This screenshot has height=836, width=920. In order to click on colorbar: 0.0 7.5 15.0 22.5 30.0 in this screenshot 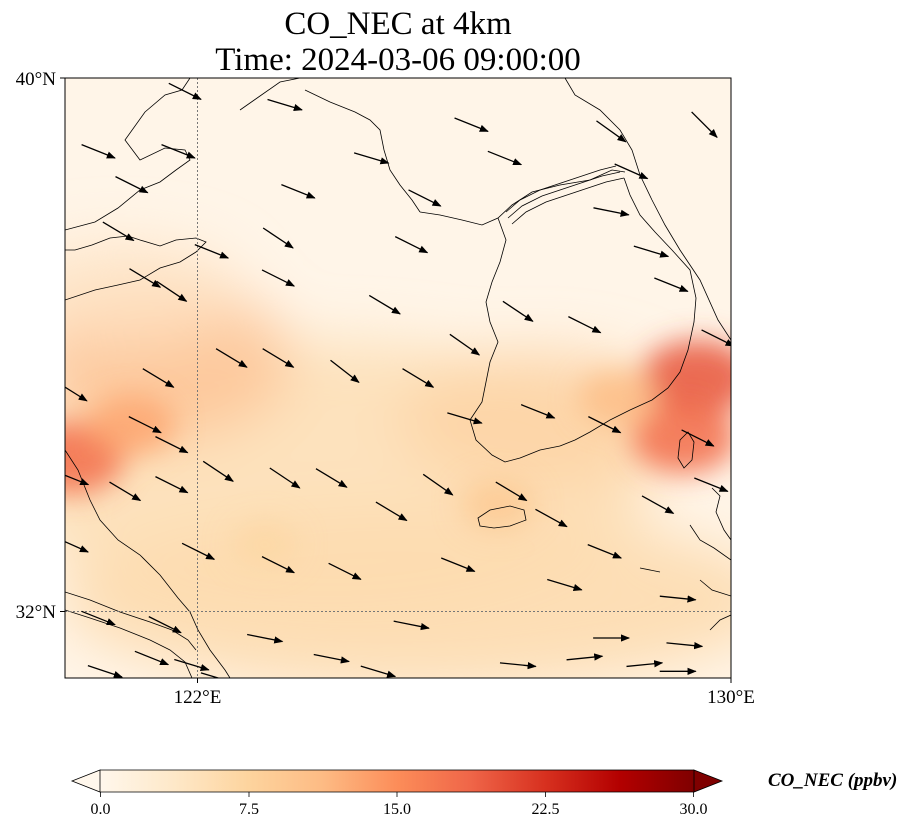, I will do `click(397, 793)`.